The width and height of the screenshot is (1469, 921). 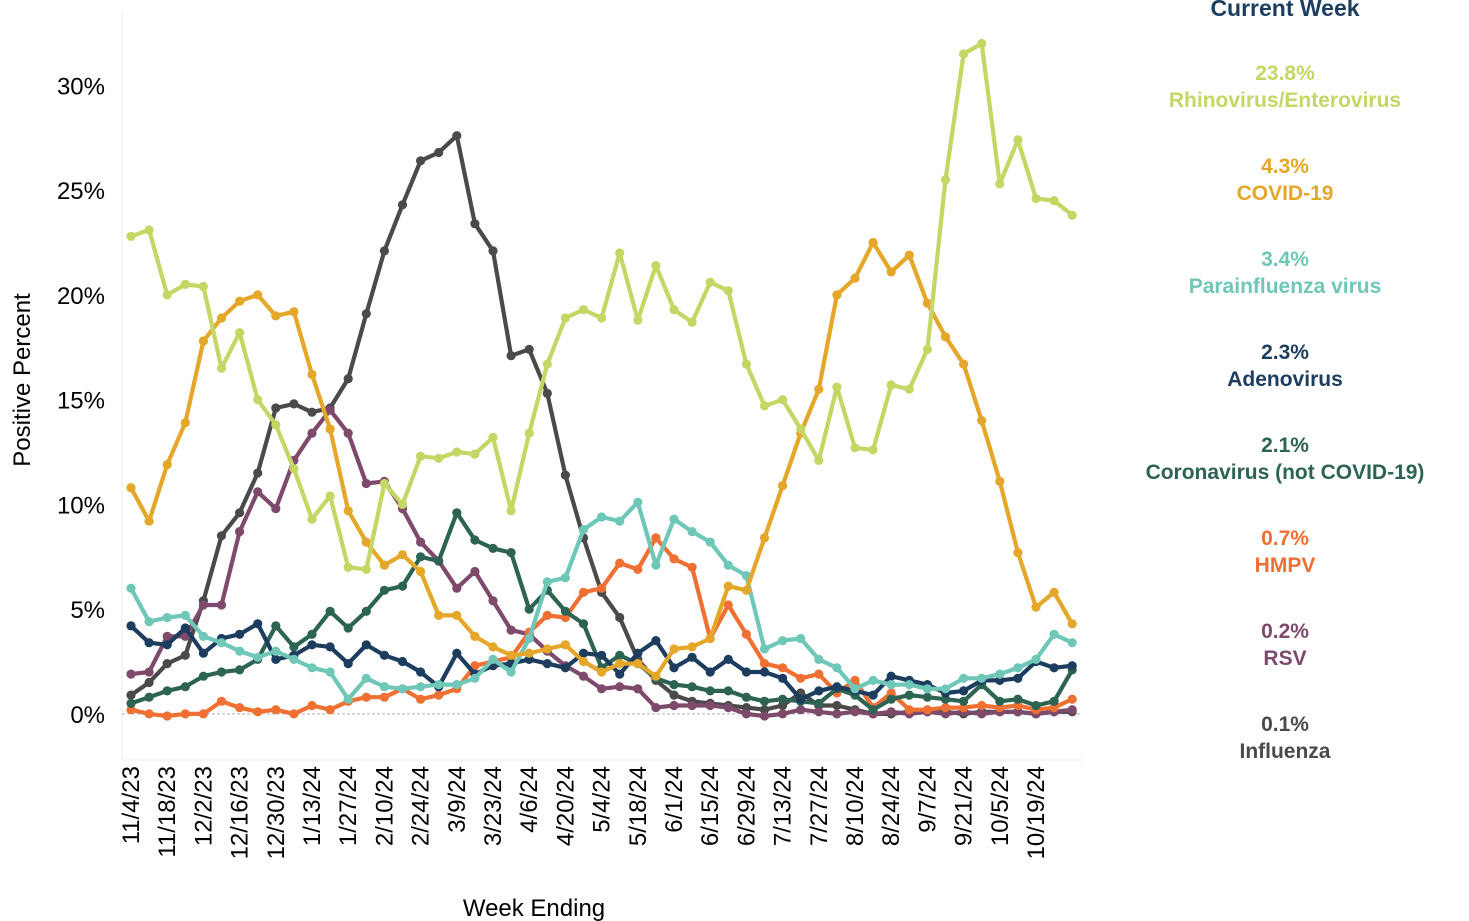 I want to click on x-tick-label: 5/18/24, so click(x=638, y=806).